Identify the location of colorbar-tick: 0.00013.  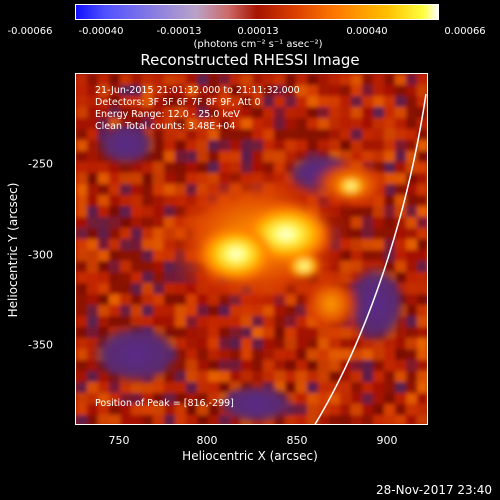
(258, 31).